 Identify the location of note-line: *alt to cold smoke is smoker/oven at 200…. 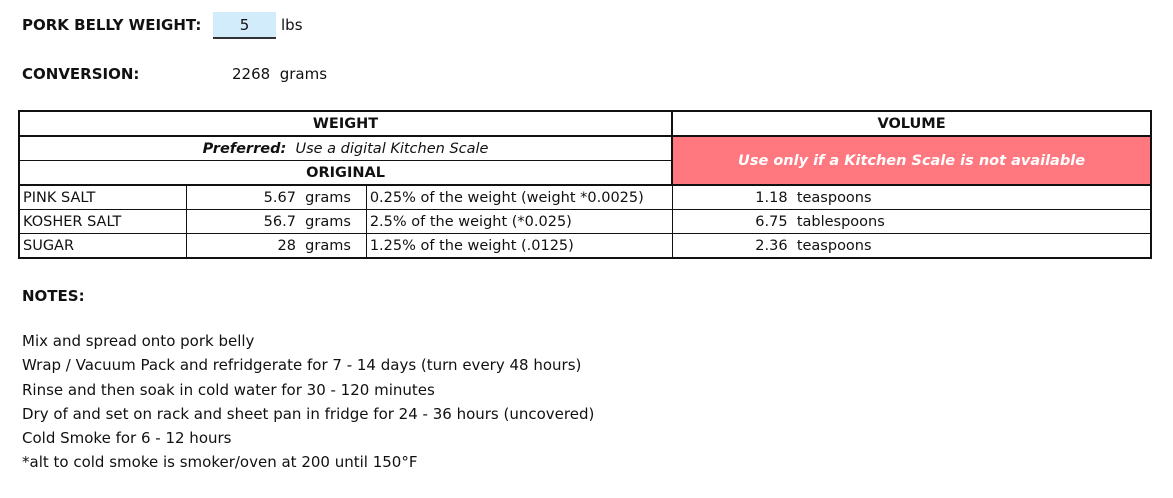
(220, 462).